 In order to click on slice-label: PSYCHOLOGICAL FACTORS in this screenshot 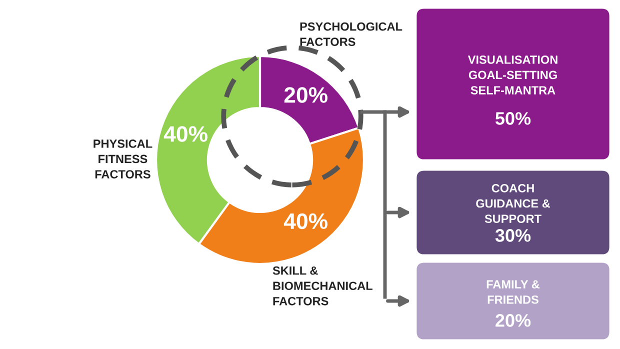, I will do `click(351, 34)`.